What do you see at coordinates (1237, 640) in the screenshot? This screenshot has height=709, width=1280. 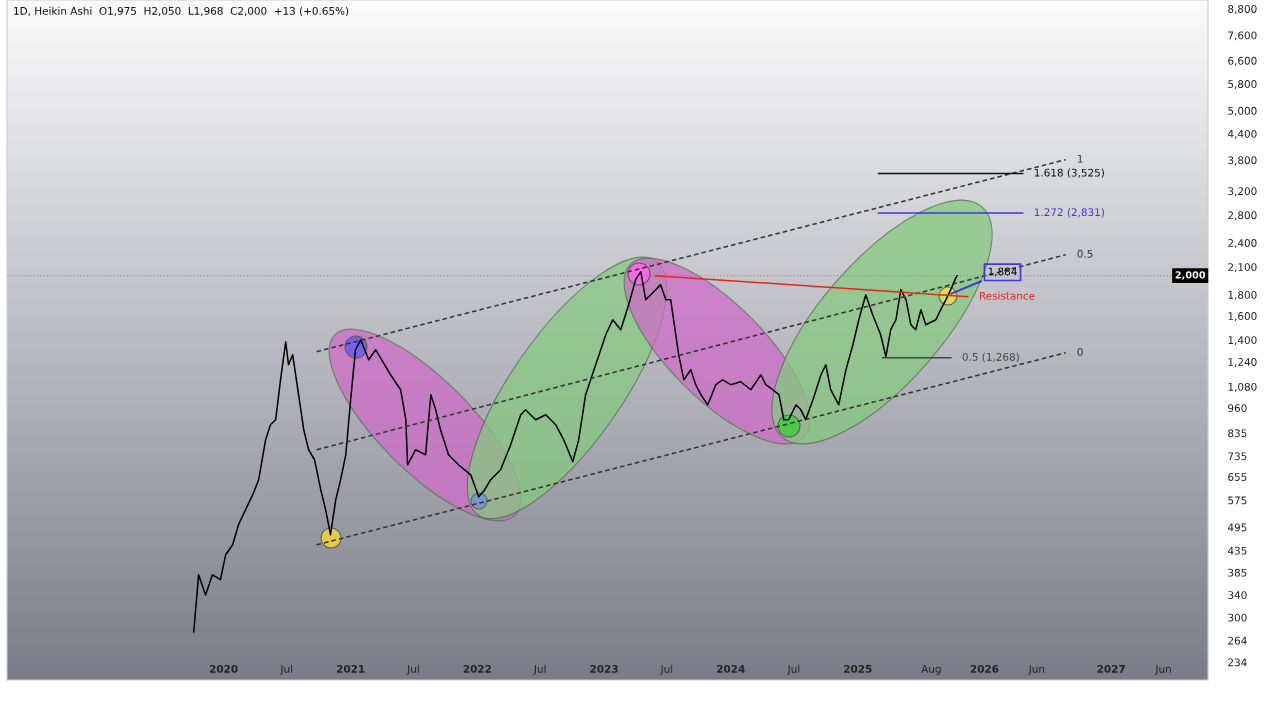 I see `y-tick-label: 264` at bounding box center [1237, 640].